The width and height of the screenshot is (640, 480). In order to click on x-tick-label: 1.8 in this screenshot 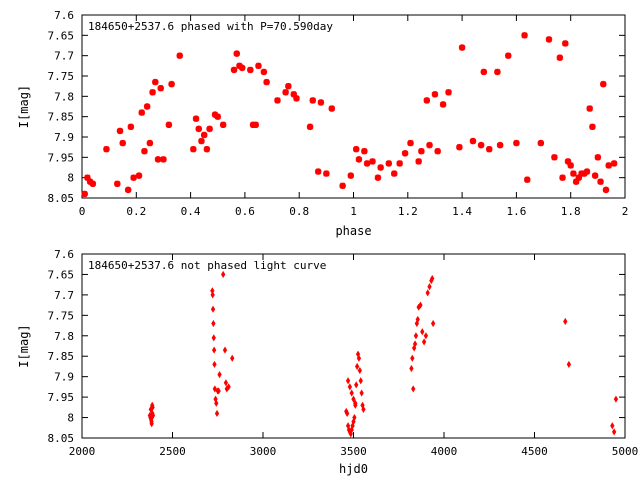, I will do `click(571, 211)`.